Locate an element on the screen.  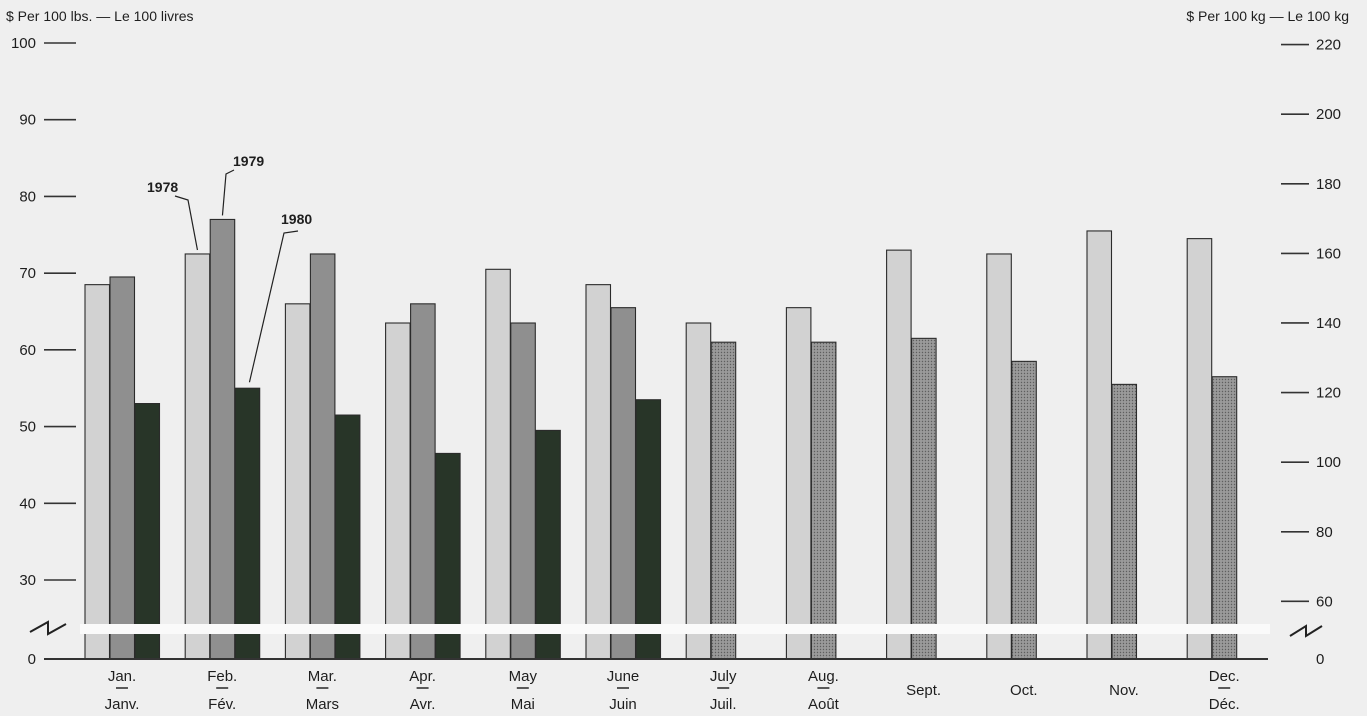
month-label-fr-12: Déc. is located at coordinates (1224, 704).